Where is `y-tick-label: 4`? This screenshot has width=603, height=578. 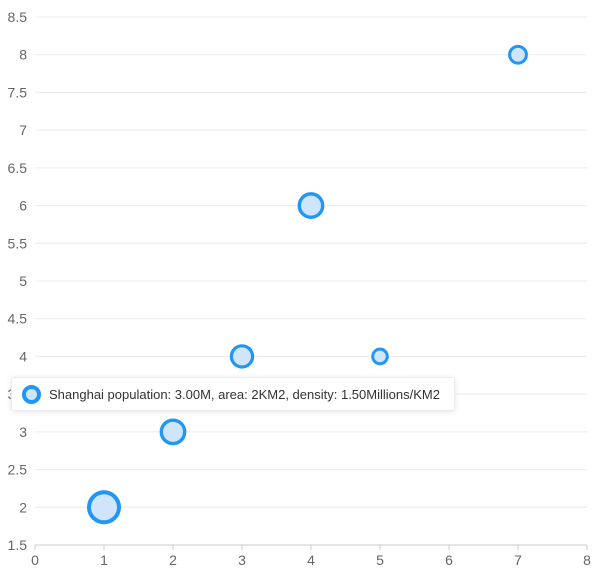
y-tick-label: 4 is located at coordinates (23, 356).